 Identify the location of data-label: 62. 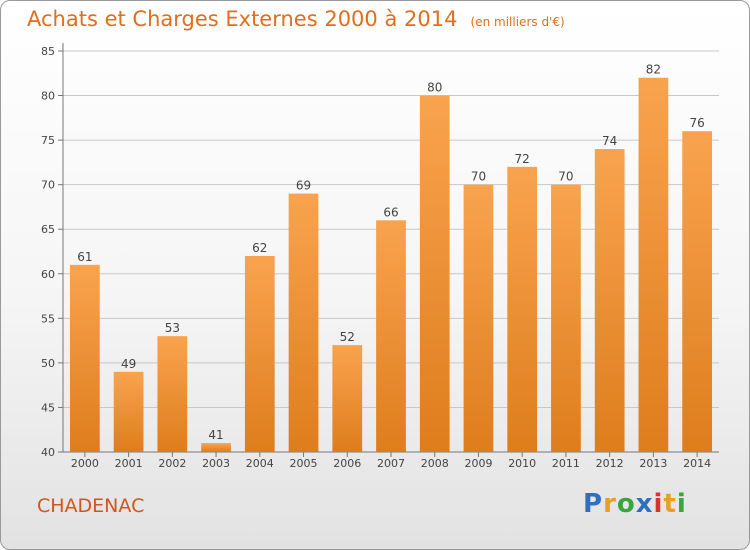
(259, 248).